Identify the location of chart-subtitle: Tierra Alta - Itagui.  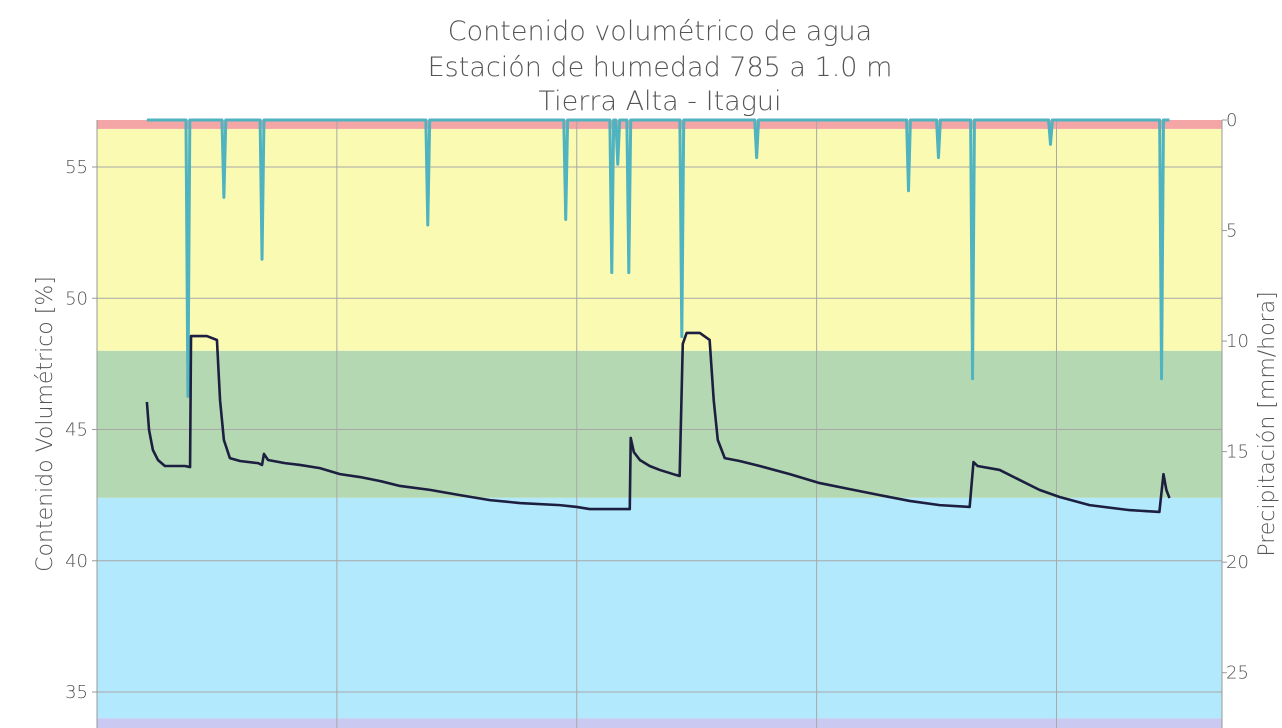
(659, 101).